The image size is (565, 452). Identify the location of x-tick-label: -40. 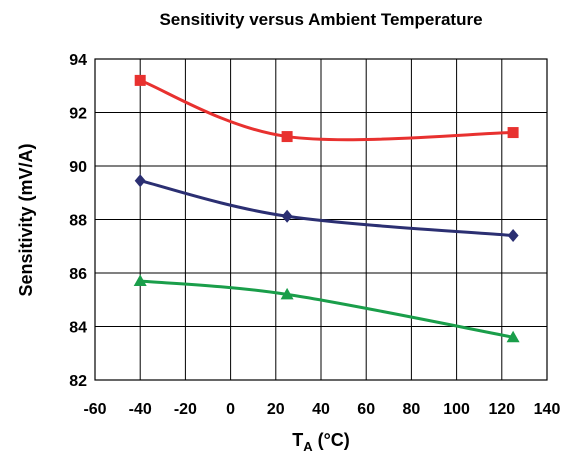
(140, 409).